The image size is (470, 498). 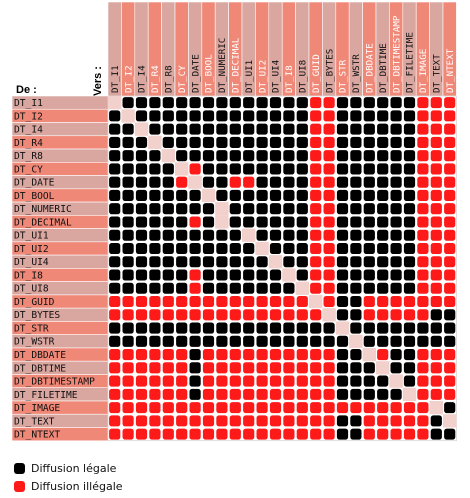 What do you see at coordinates (182, 169) in the screenshot?
I see `diagonal-cell` at bounding box center [182, 169].